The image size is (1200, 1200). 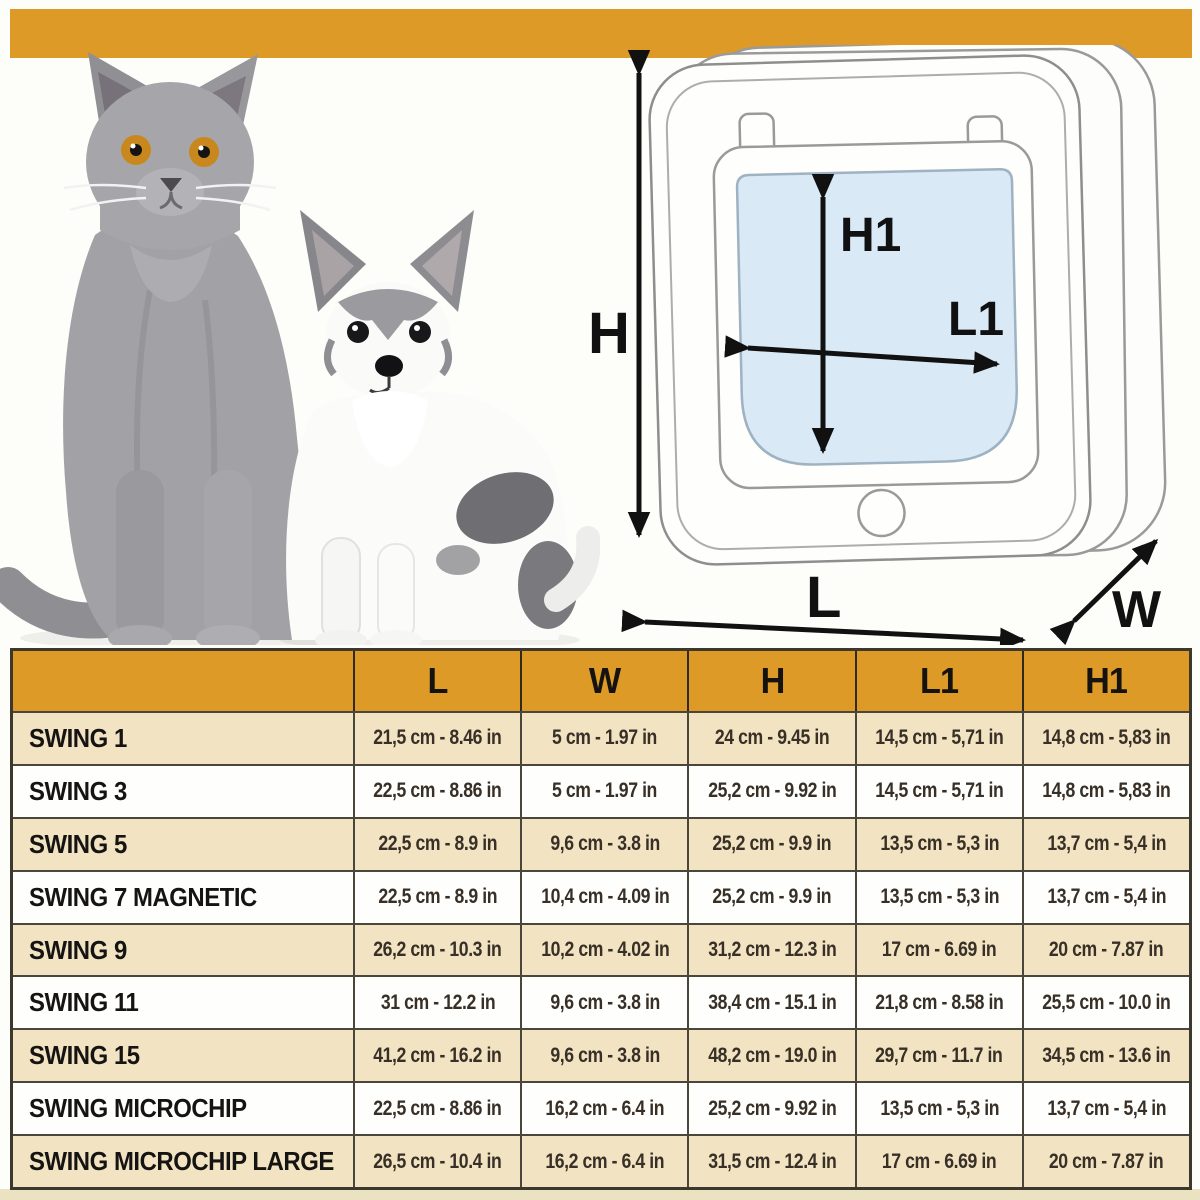 I want to click on table-cell: 10,4 cm - 4.09 in, so click(x=603, y=897).